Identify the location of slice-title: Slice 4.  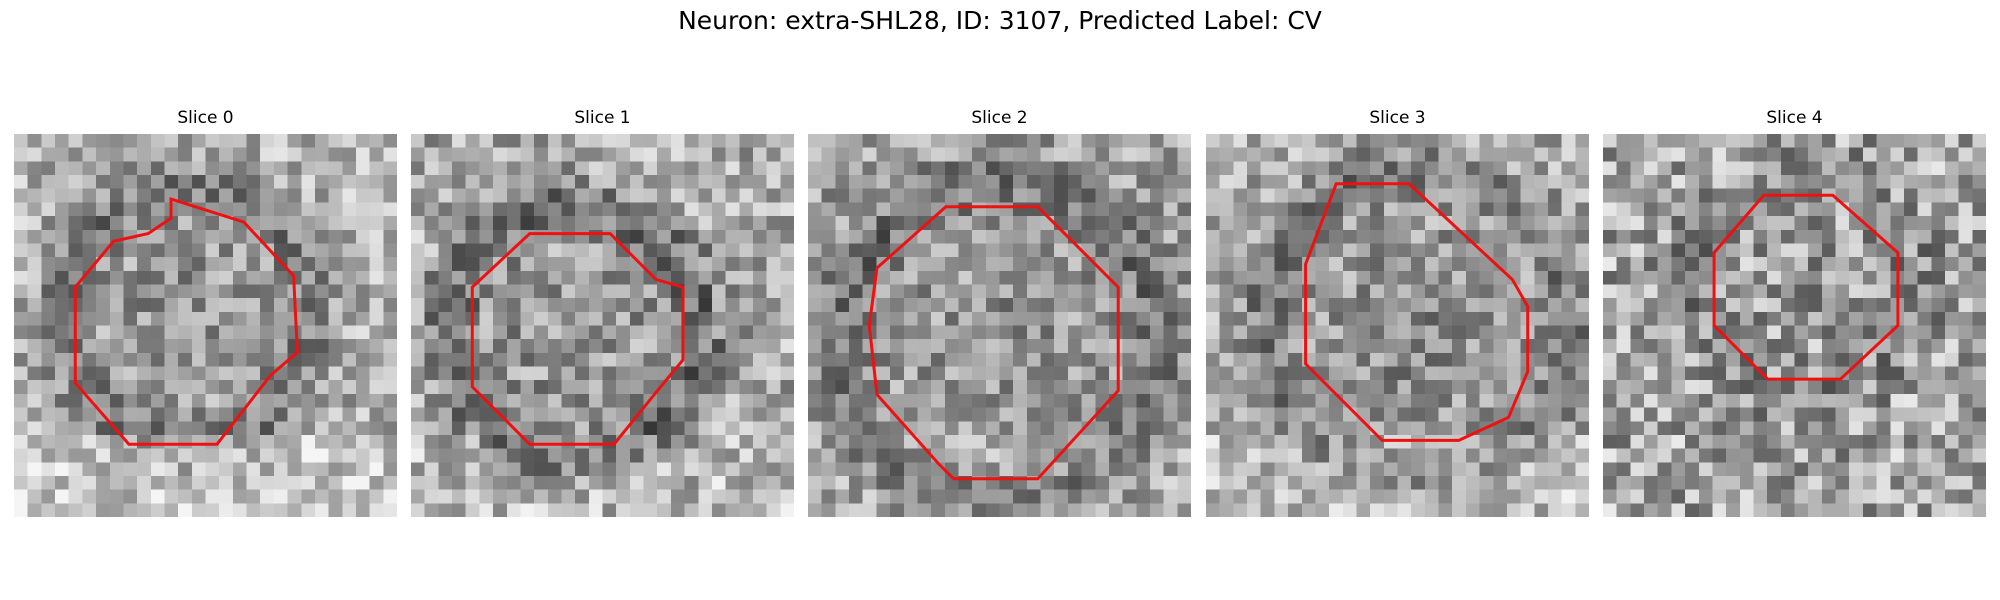
(1794, 118).